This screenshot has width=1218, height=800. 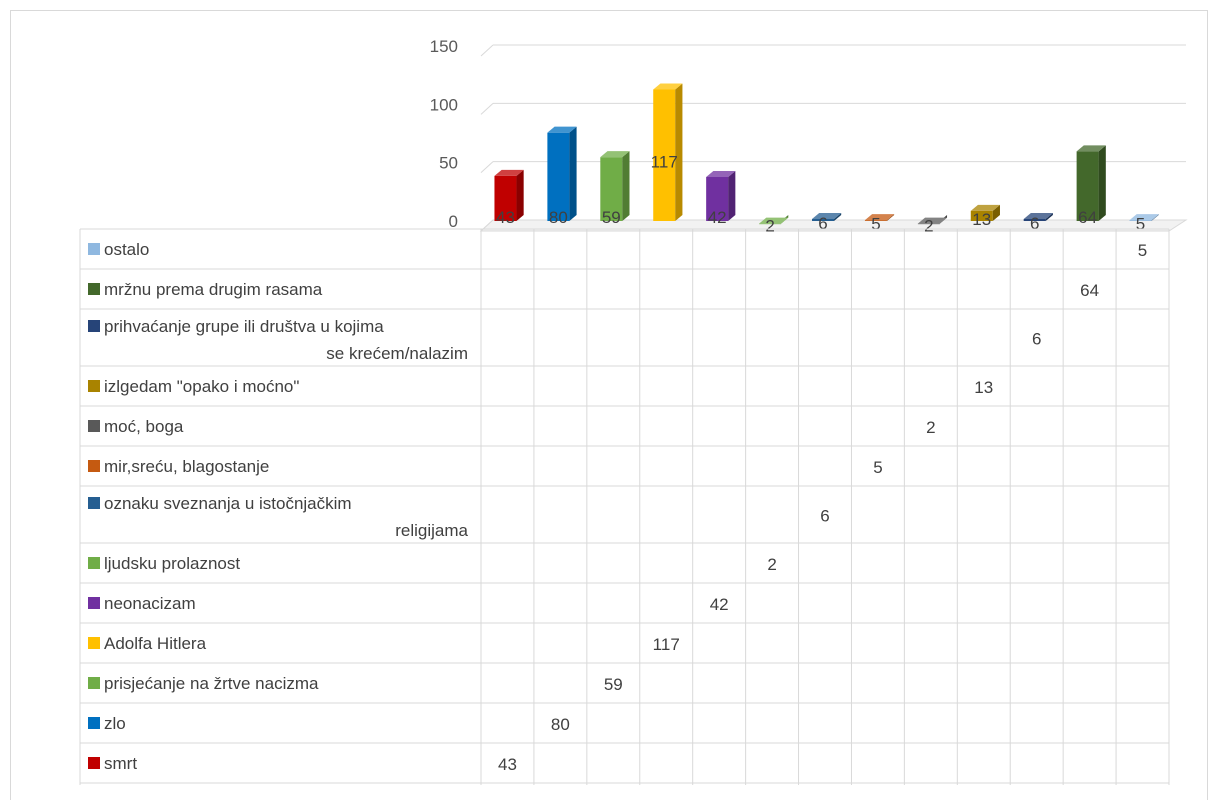 I want to click on bar-data-label: 13, so click(x=981, y=219).